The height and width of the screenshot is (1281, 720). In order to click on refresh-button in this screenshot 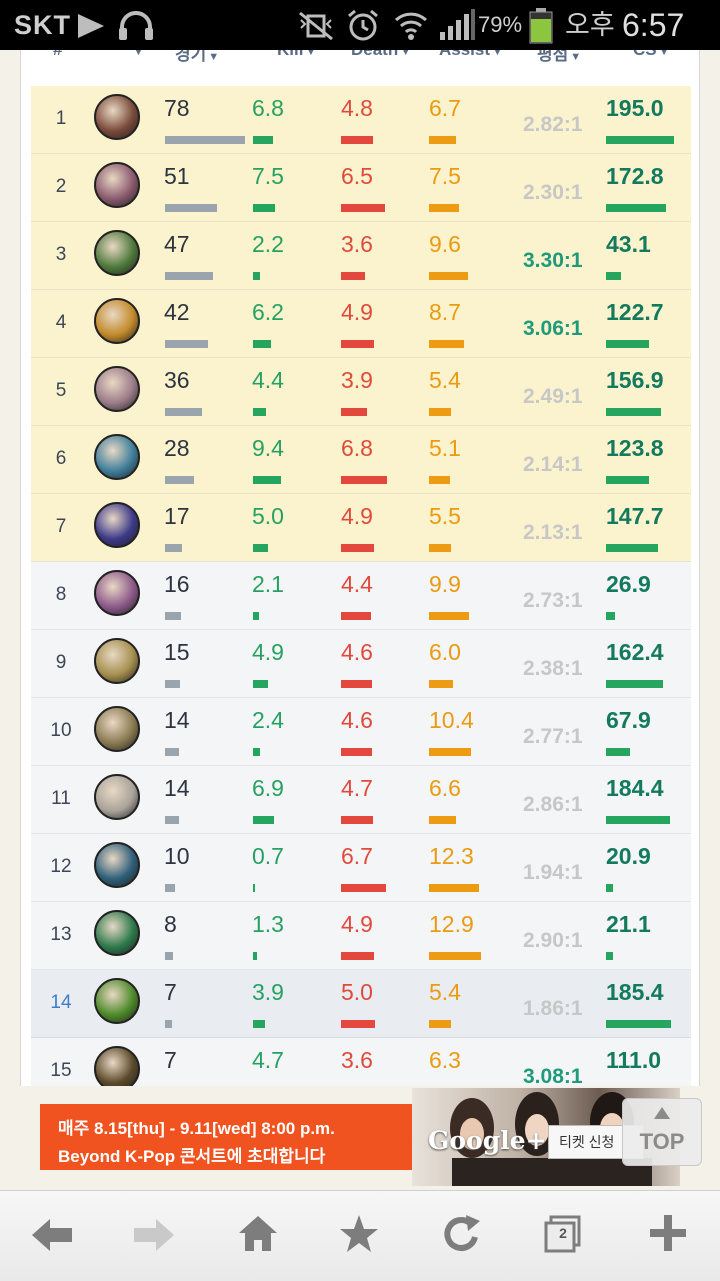, I will do `click(462, 1236)`.